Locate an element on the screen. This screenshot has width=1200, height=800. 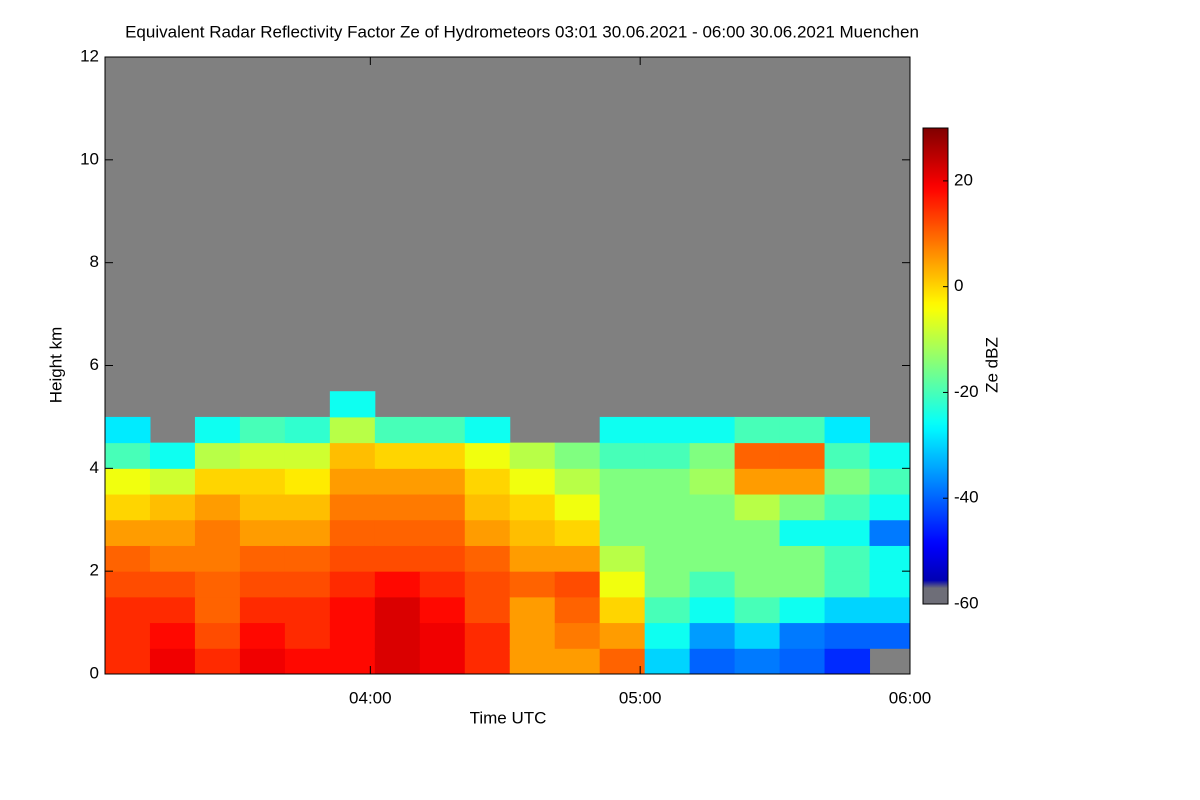
colorbar-tick-label: -40 is located at coordinates (966, 497).